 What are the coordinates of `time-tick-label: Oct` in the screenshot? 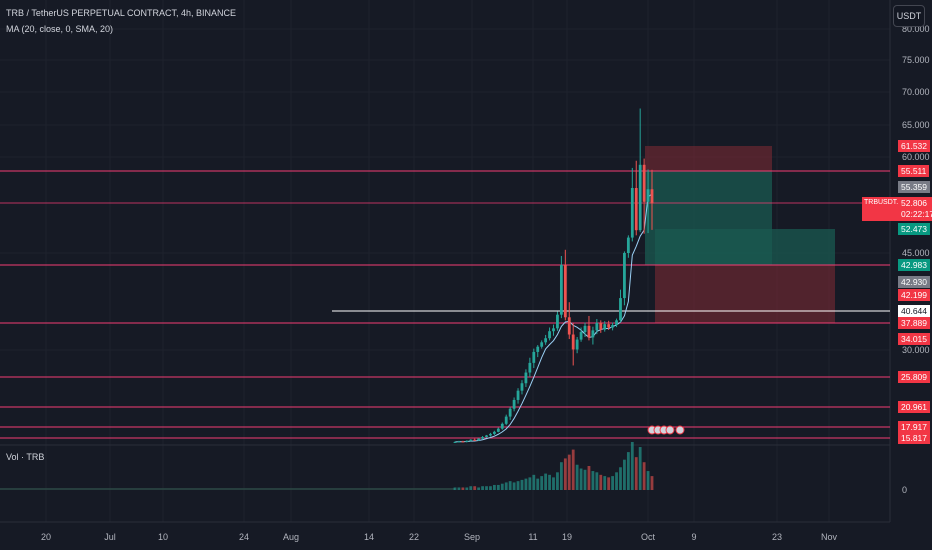 It's located at (648, 537).